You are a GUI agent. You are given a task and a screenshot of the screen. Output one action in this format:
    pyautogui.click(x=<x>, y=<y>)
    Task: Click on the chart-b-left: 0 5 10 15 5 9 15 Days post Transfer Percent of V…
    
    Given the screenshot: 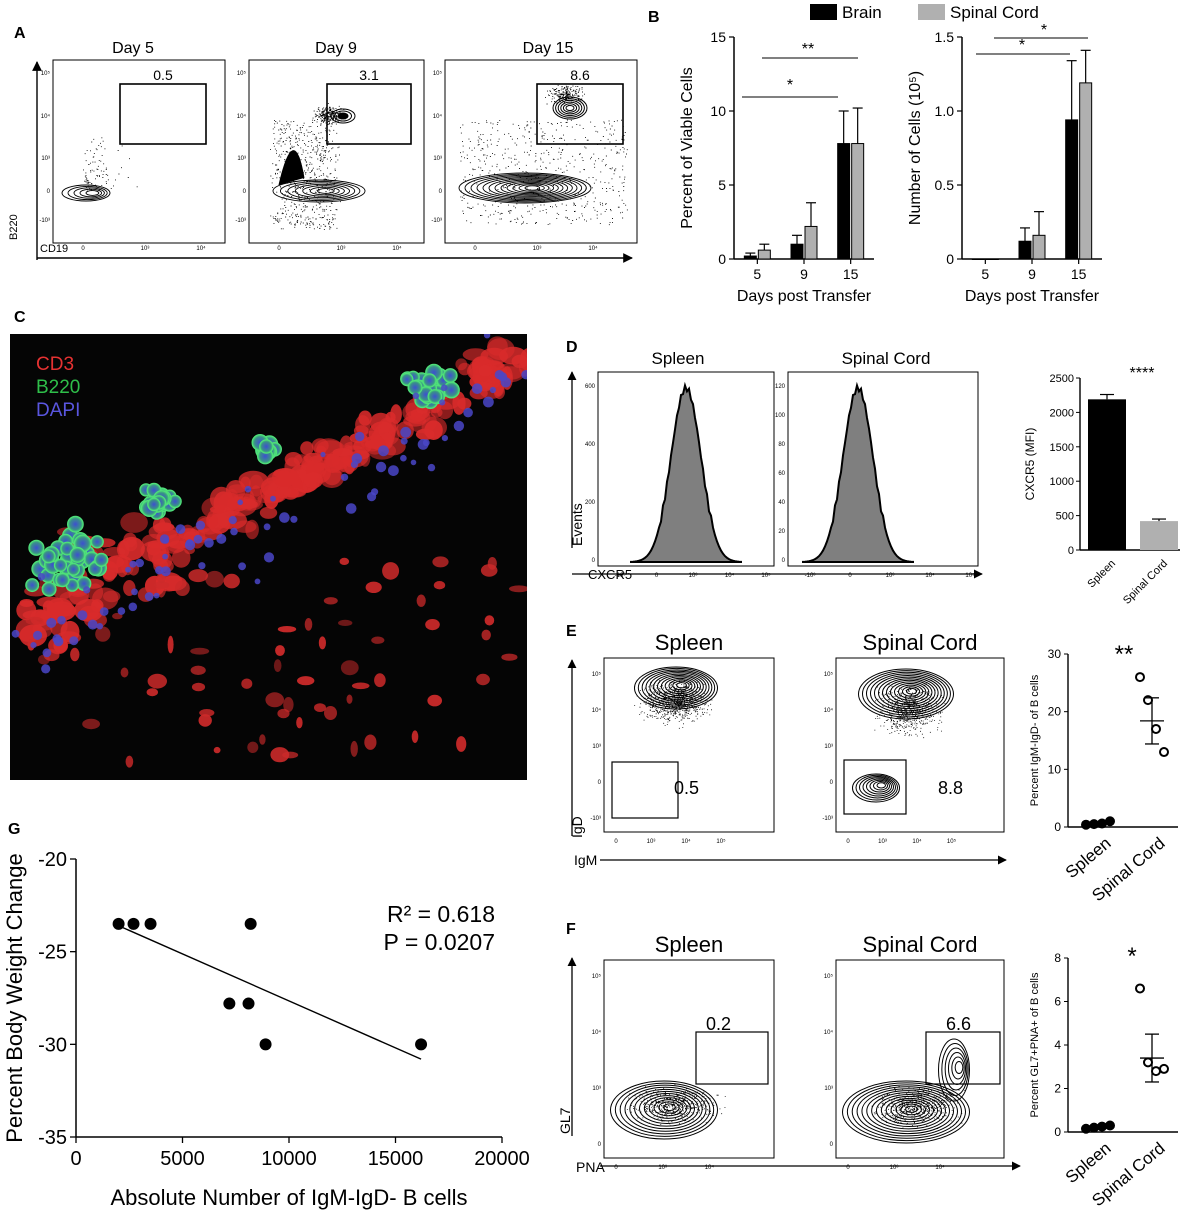 What is the action you would take?
    pyautogui.click(x=776, y=167)
    